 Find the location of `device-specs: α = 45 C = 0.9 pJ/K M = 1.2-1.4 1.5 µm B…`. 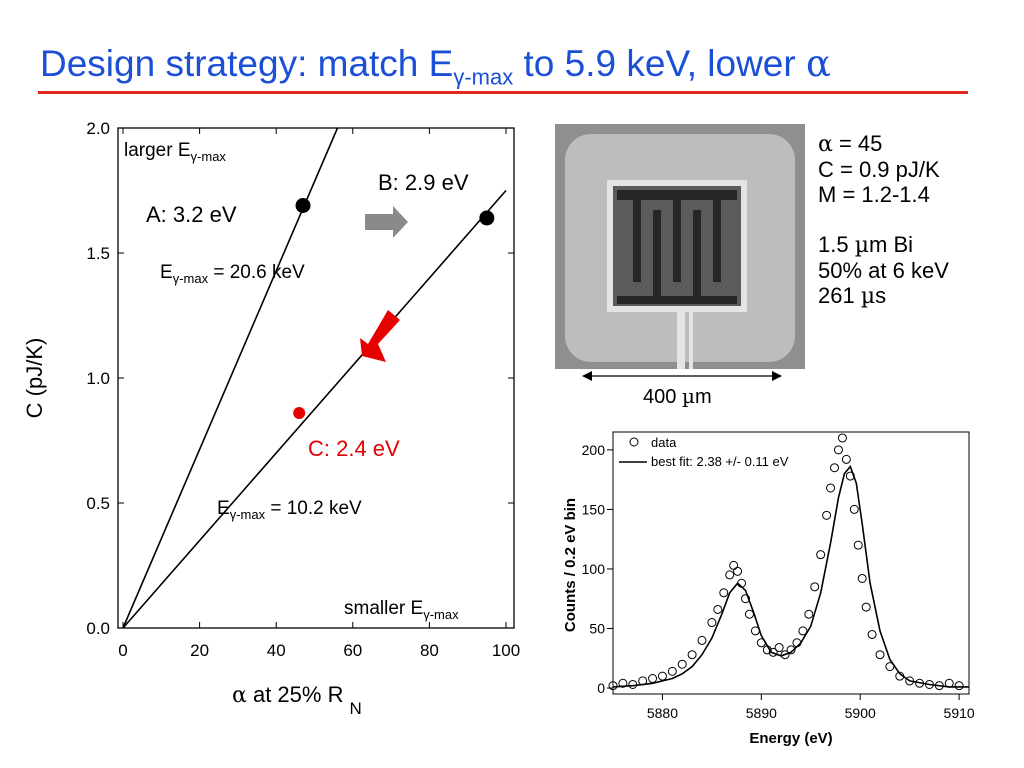

device-specs: α = 45 C = 0.9 pJ/K M = 1.2-1.4 1.5 µm B… is located at coordinates (883, 220).